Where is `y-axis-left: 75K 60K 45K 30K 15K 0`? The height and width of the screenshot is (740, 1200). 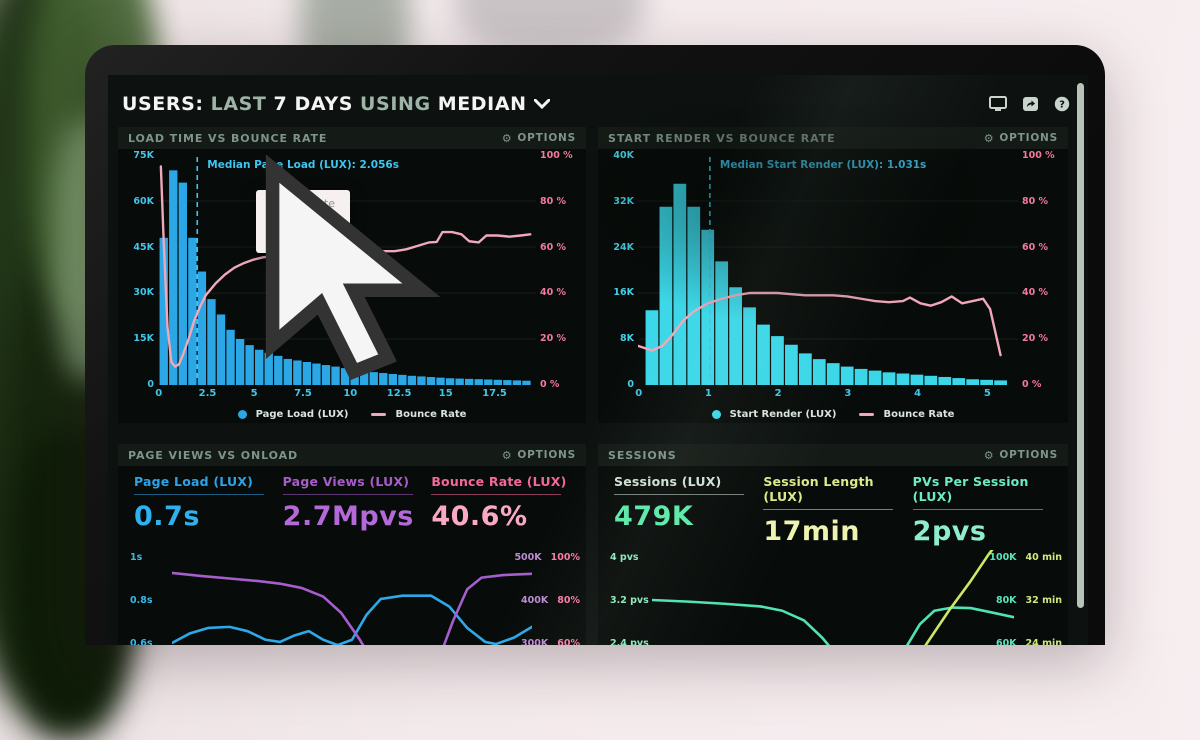 y-axis-left: 75K 60K 45K 30K 15K 0 is located at coordinates (143, 270).